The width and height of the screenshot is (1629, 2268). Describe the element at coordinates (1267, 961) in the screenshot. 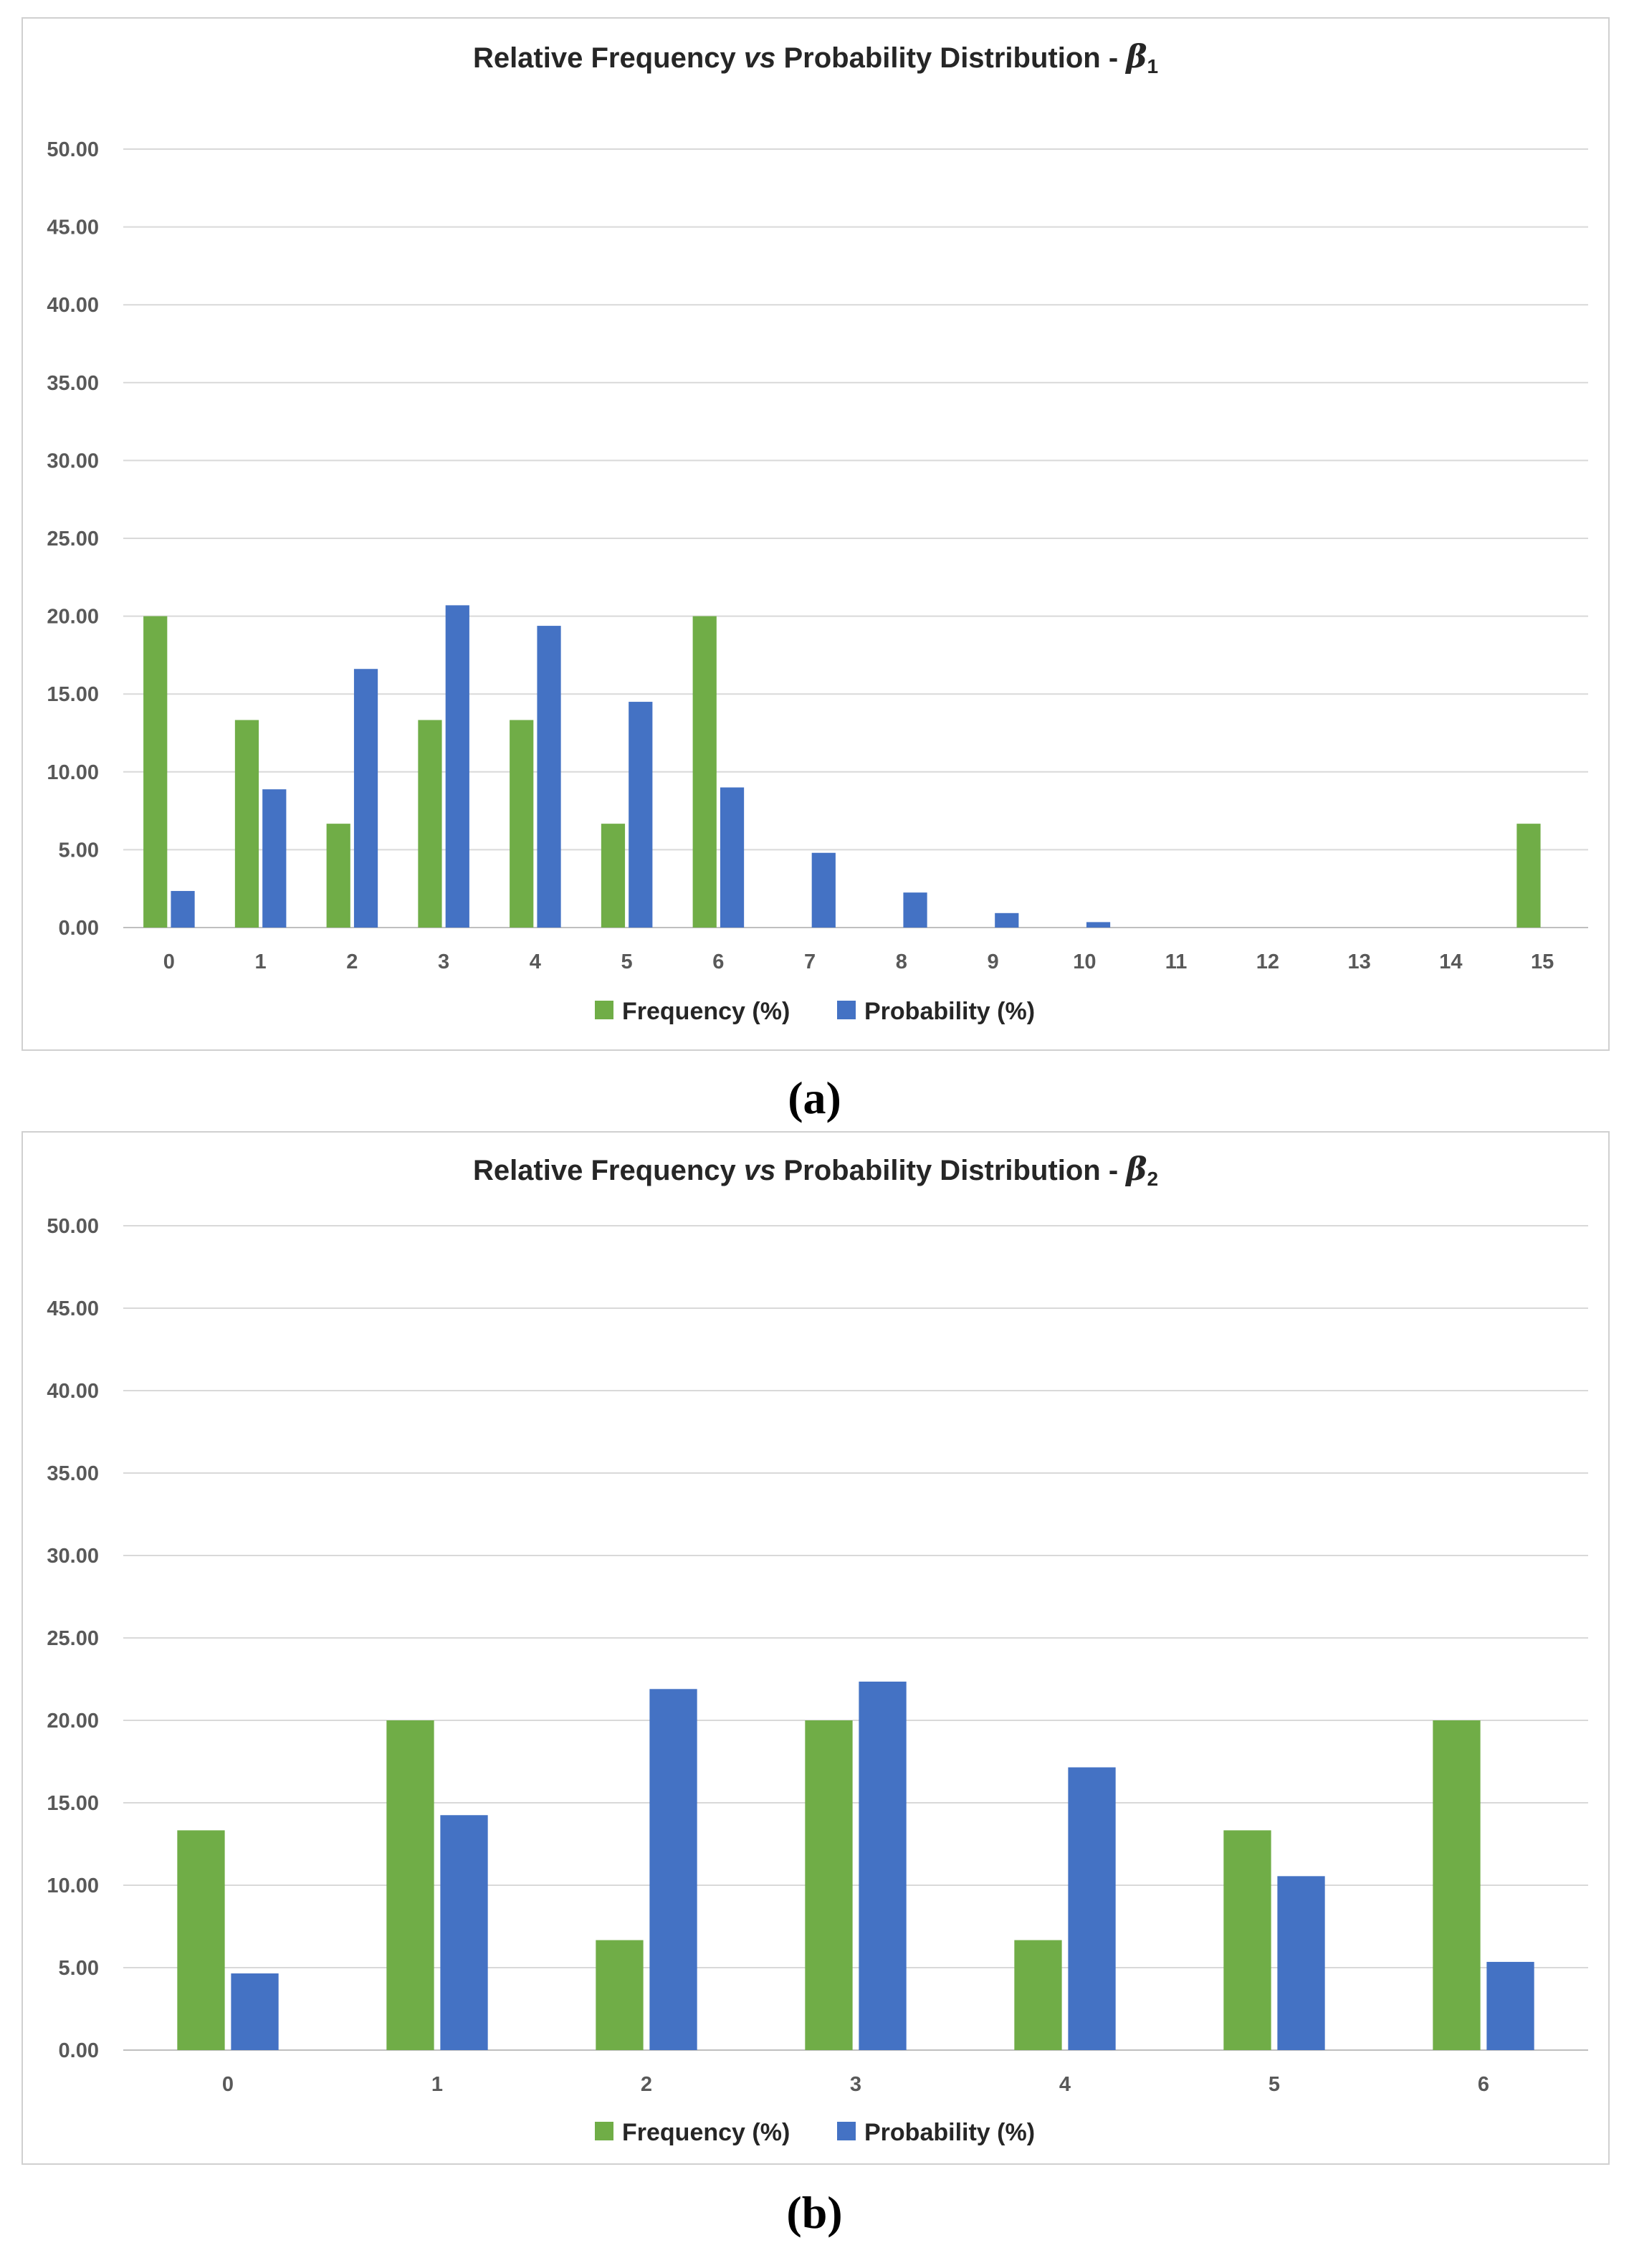

I see `x-tick-label: 12` at that location.